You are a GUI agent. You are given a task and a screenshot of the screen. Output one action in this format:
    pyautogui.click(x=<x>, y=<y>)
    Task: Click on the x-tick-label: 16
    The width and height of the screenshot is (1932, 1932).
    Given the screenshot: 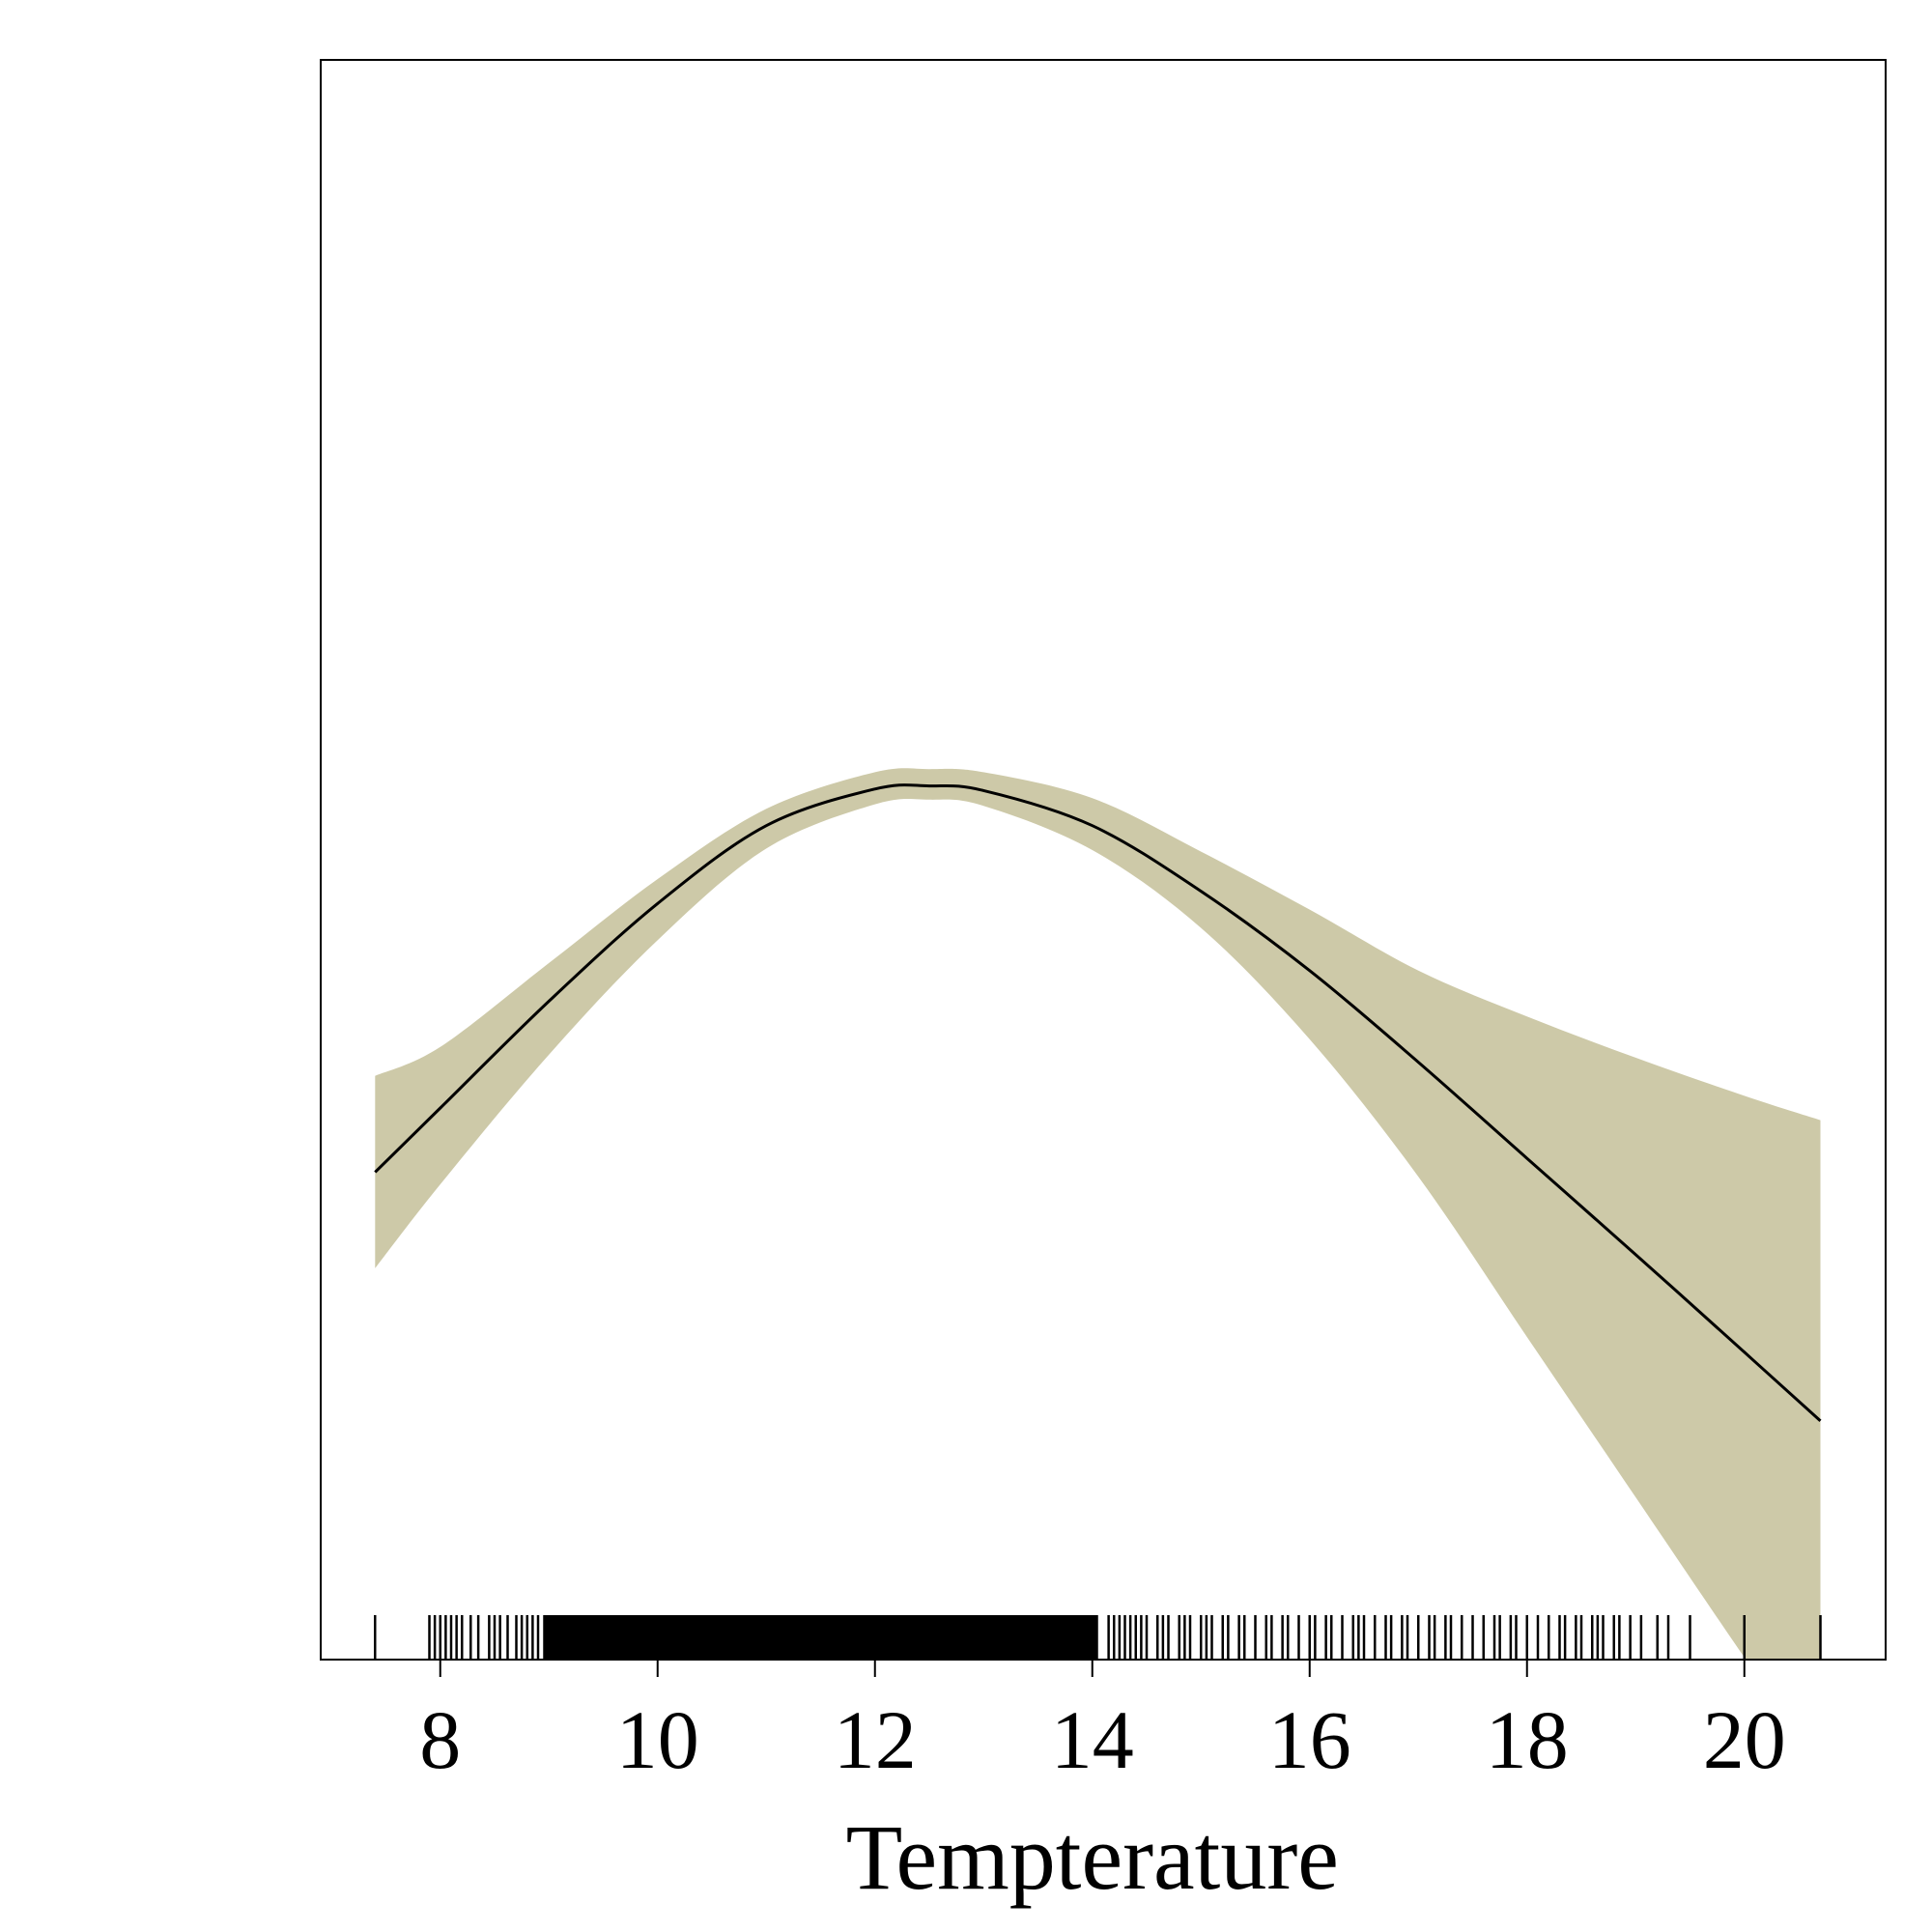 What is the action you would take?
    pyautogui.click(x=1309, y=1739)
    